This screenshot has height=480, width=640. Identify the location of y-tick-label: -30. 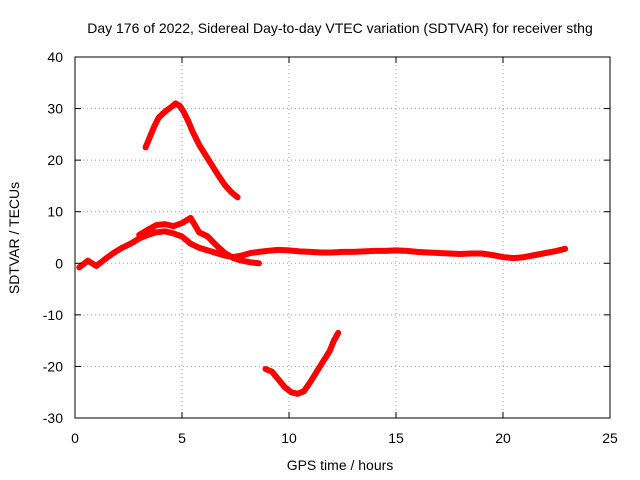
(53, 418).